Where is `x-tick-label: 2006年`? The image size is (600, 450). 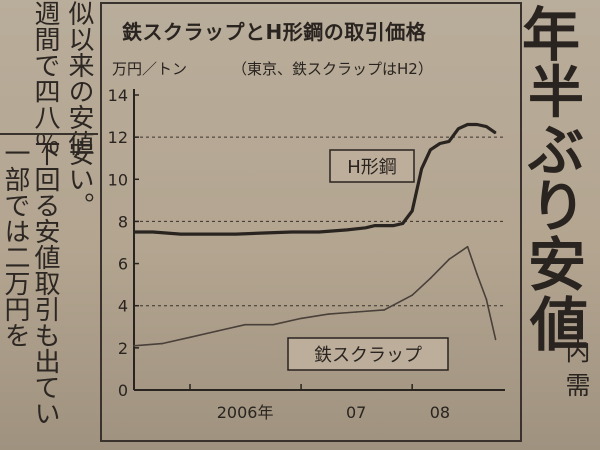 x-tick-label: 2006年 is located at coordinates (245, 412).